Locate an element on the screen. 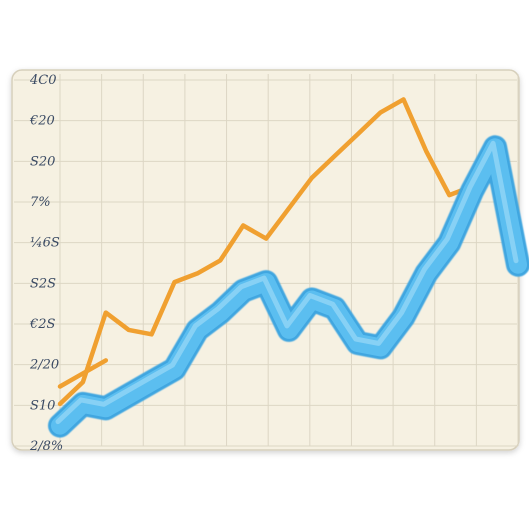 The height and width of the screenshot is (529, 529). y-tick-label: €2S is located at coordinates (42, 324).